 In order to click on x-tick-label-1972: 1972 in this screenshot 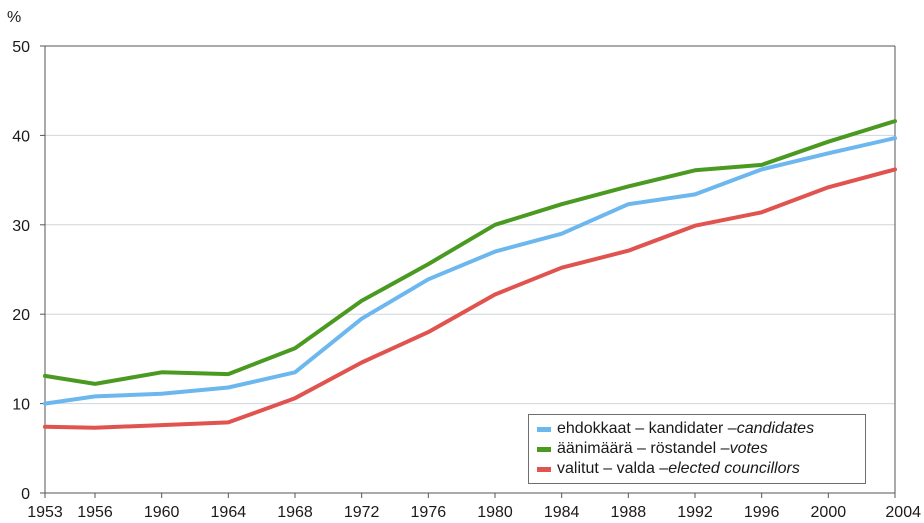, I will do `click(362, 512)`.